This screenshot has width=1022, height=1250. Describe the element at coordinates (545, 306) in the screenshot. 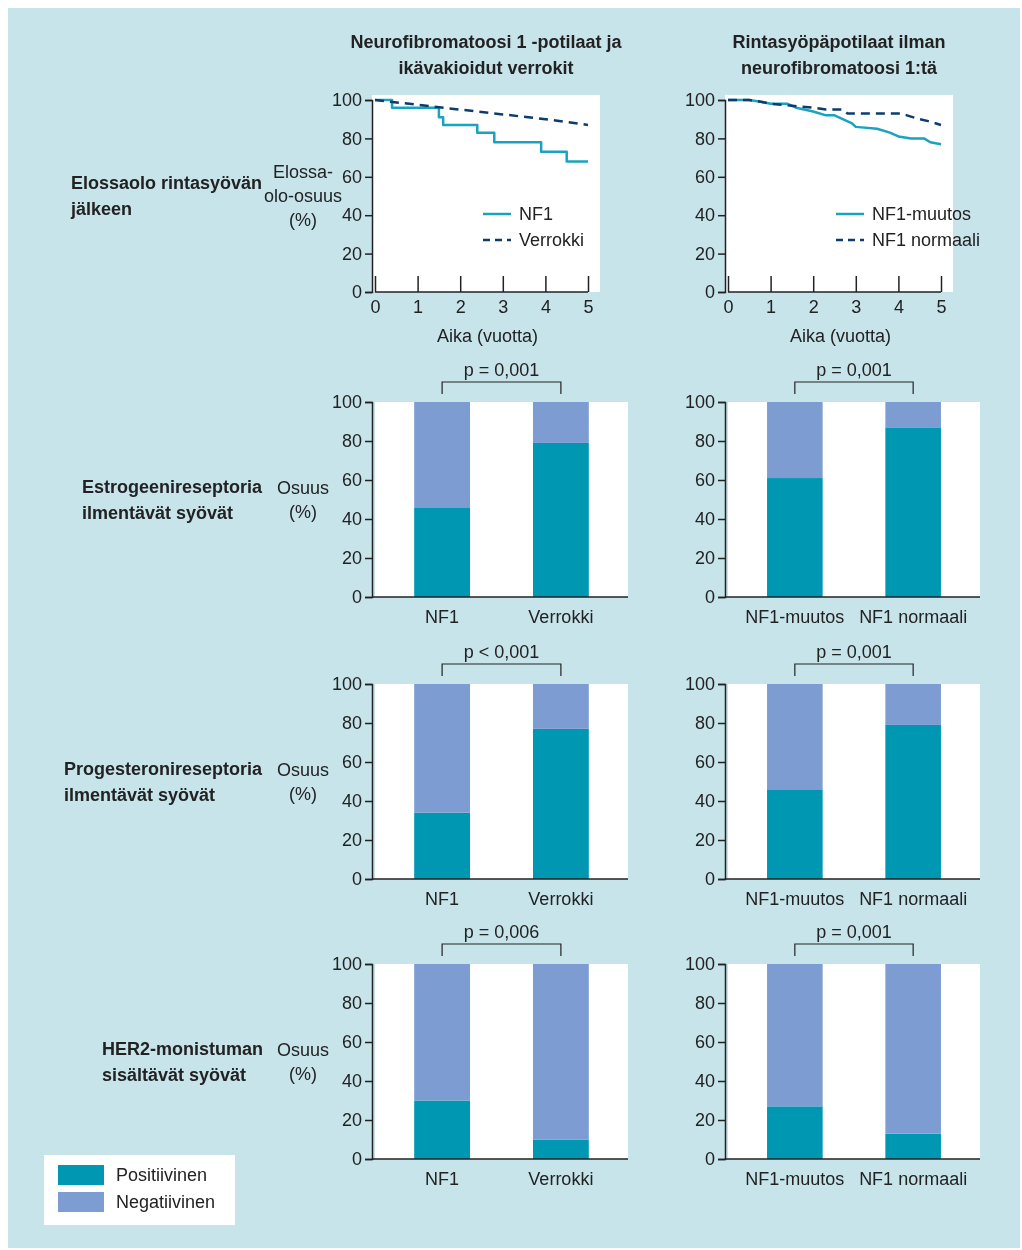

I see `x-tick-label: 4` at that location.